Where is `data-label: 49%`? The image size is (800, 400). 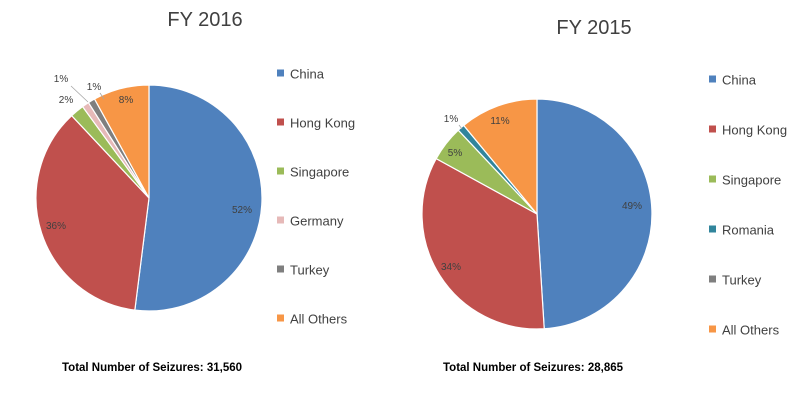
data-label: 49% is located at coordinates (632, 206).